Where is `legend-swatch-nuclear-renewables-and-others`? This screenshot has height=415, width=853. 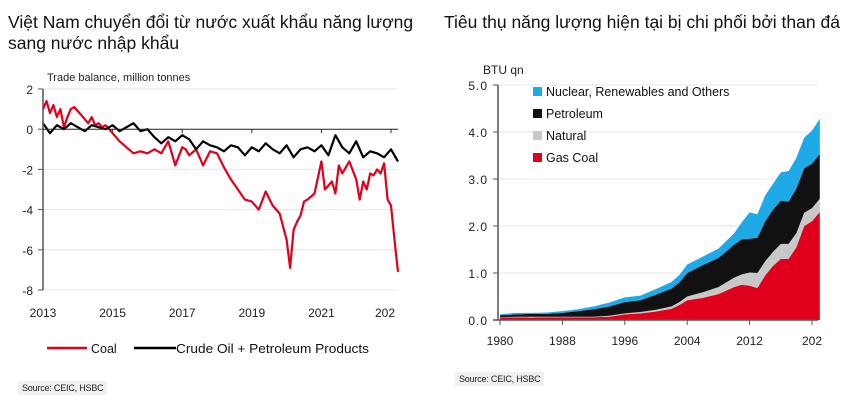 legend-swatch-nuclear-renewables-and-others is located at coordinates (537, 91).